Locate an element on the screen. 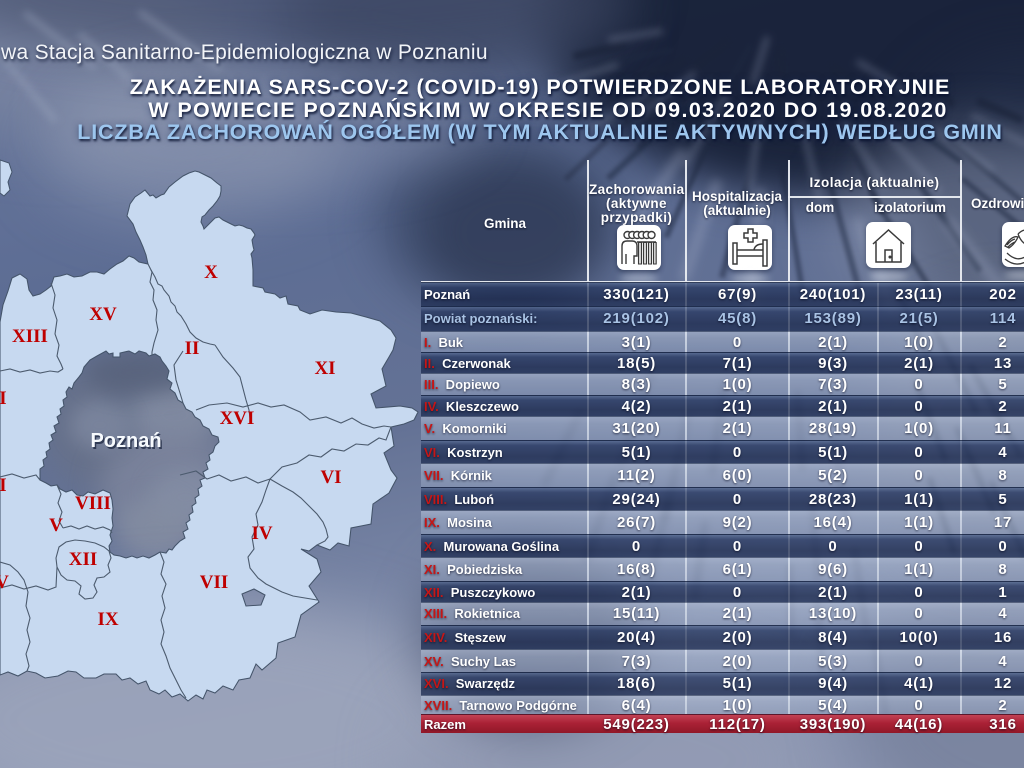 Image resolution: width=1024 pixels, height=768 pixels. svg-text: VII is located at coordinates (214, 582).